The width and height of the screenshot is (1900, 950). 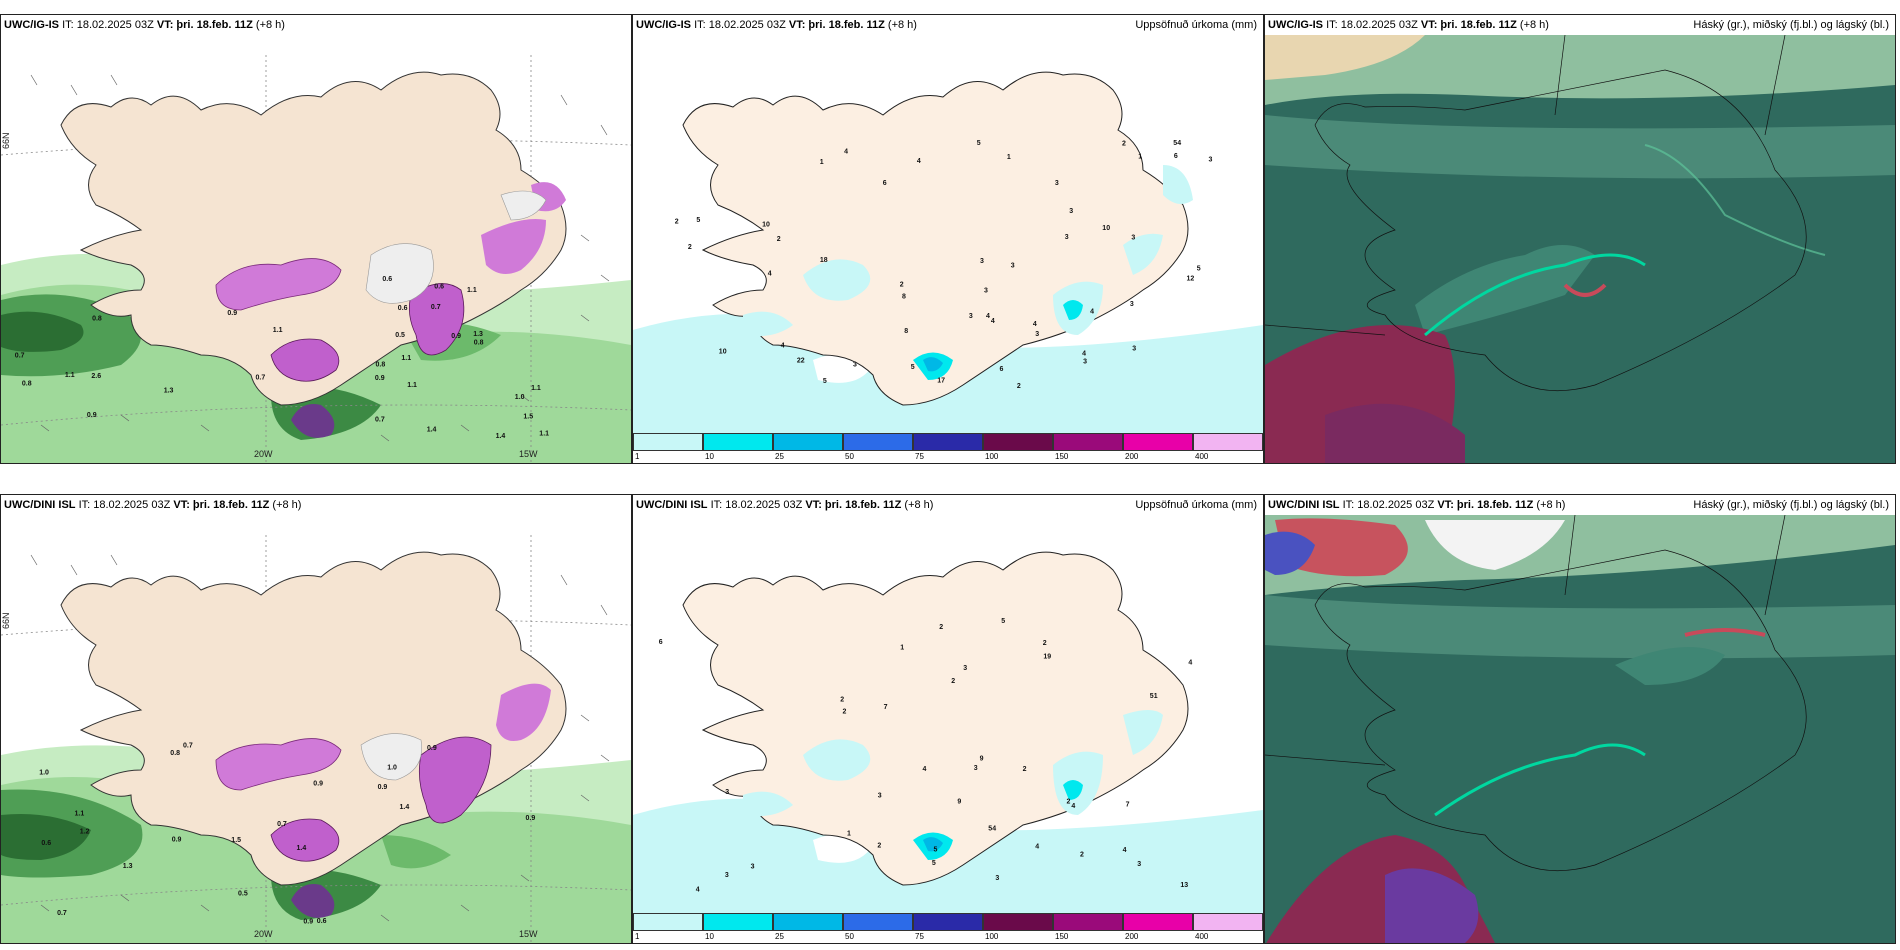 I want to click on map-value-label: 1.3, so click(x=128, y=866).